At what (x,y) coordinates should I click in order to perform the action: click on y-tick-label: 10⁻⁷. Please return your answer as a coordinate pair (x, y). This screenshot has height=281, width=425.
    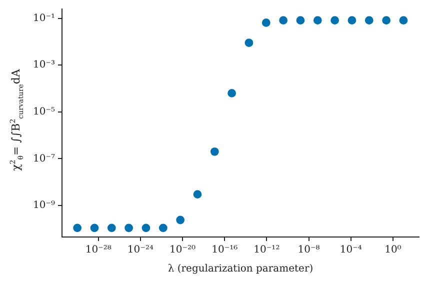
    Looking at the image, I should click on (44, 158).